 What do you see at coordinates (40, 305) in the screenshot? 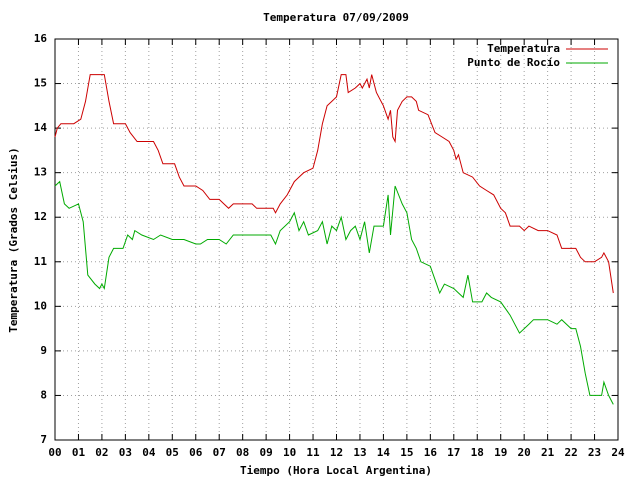
I see `y-tick-label: 10` at bounding box center [40, 305].